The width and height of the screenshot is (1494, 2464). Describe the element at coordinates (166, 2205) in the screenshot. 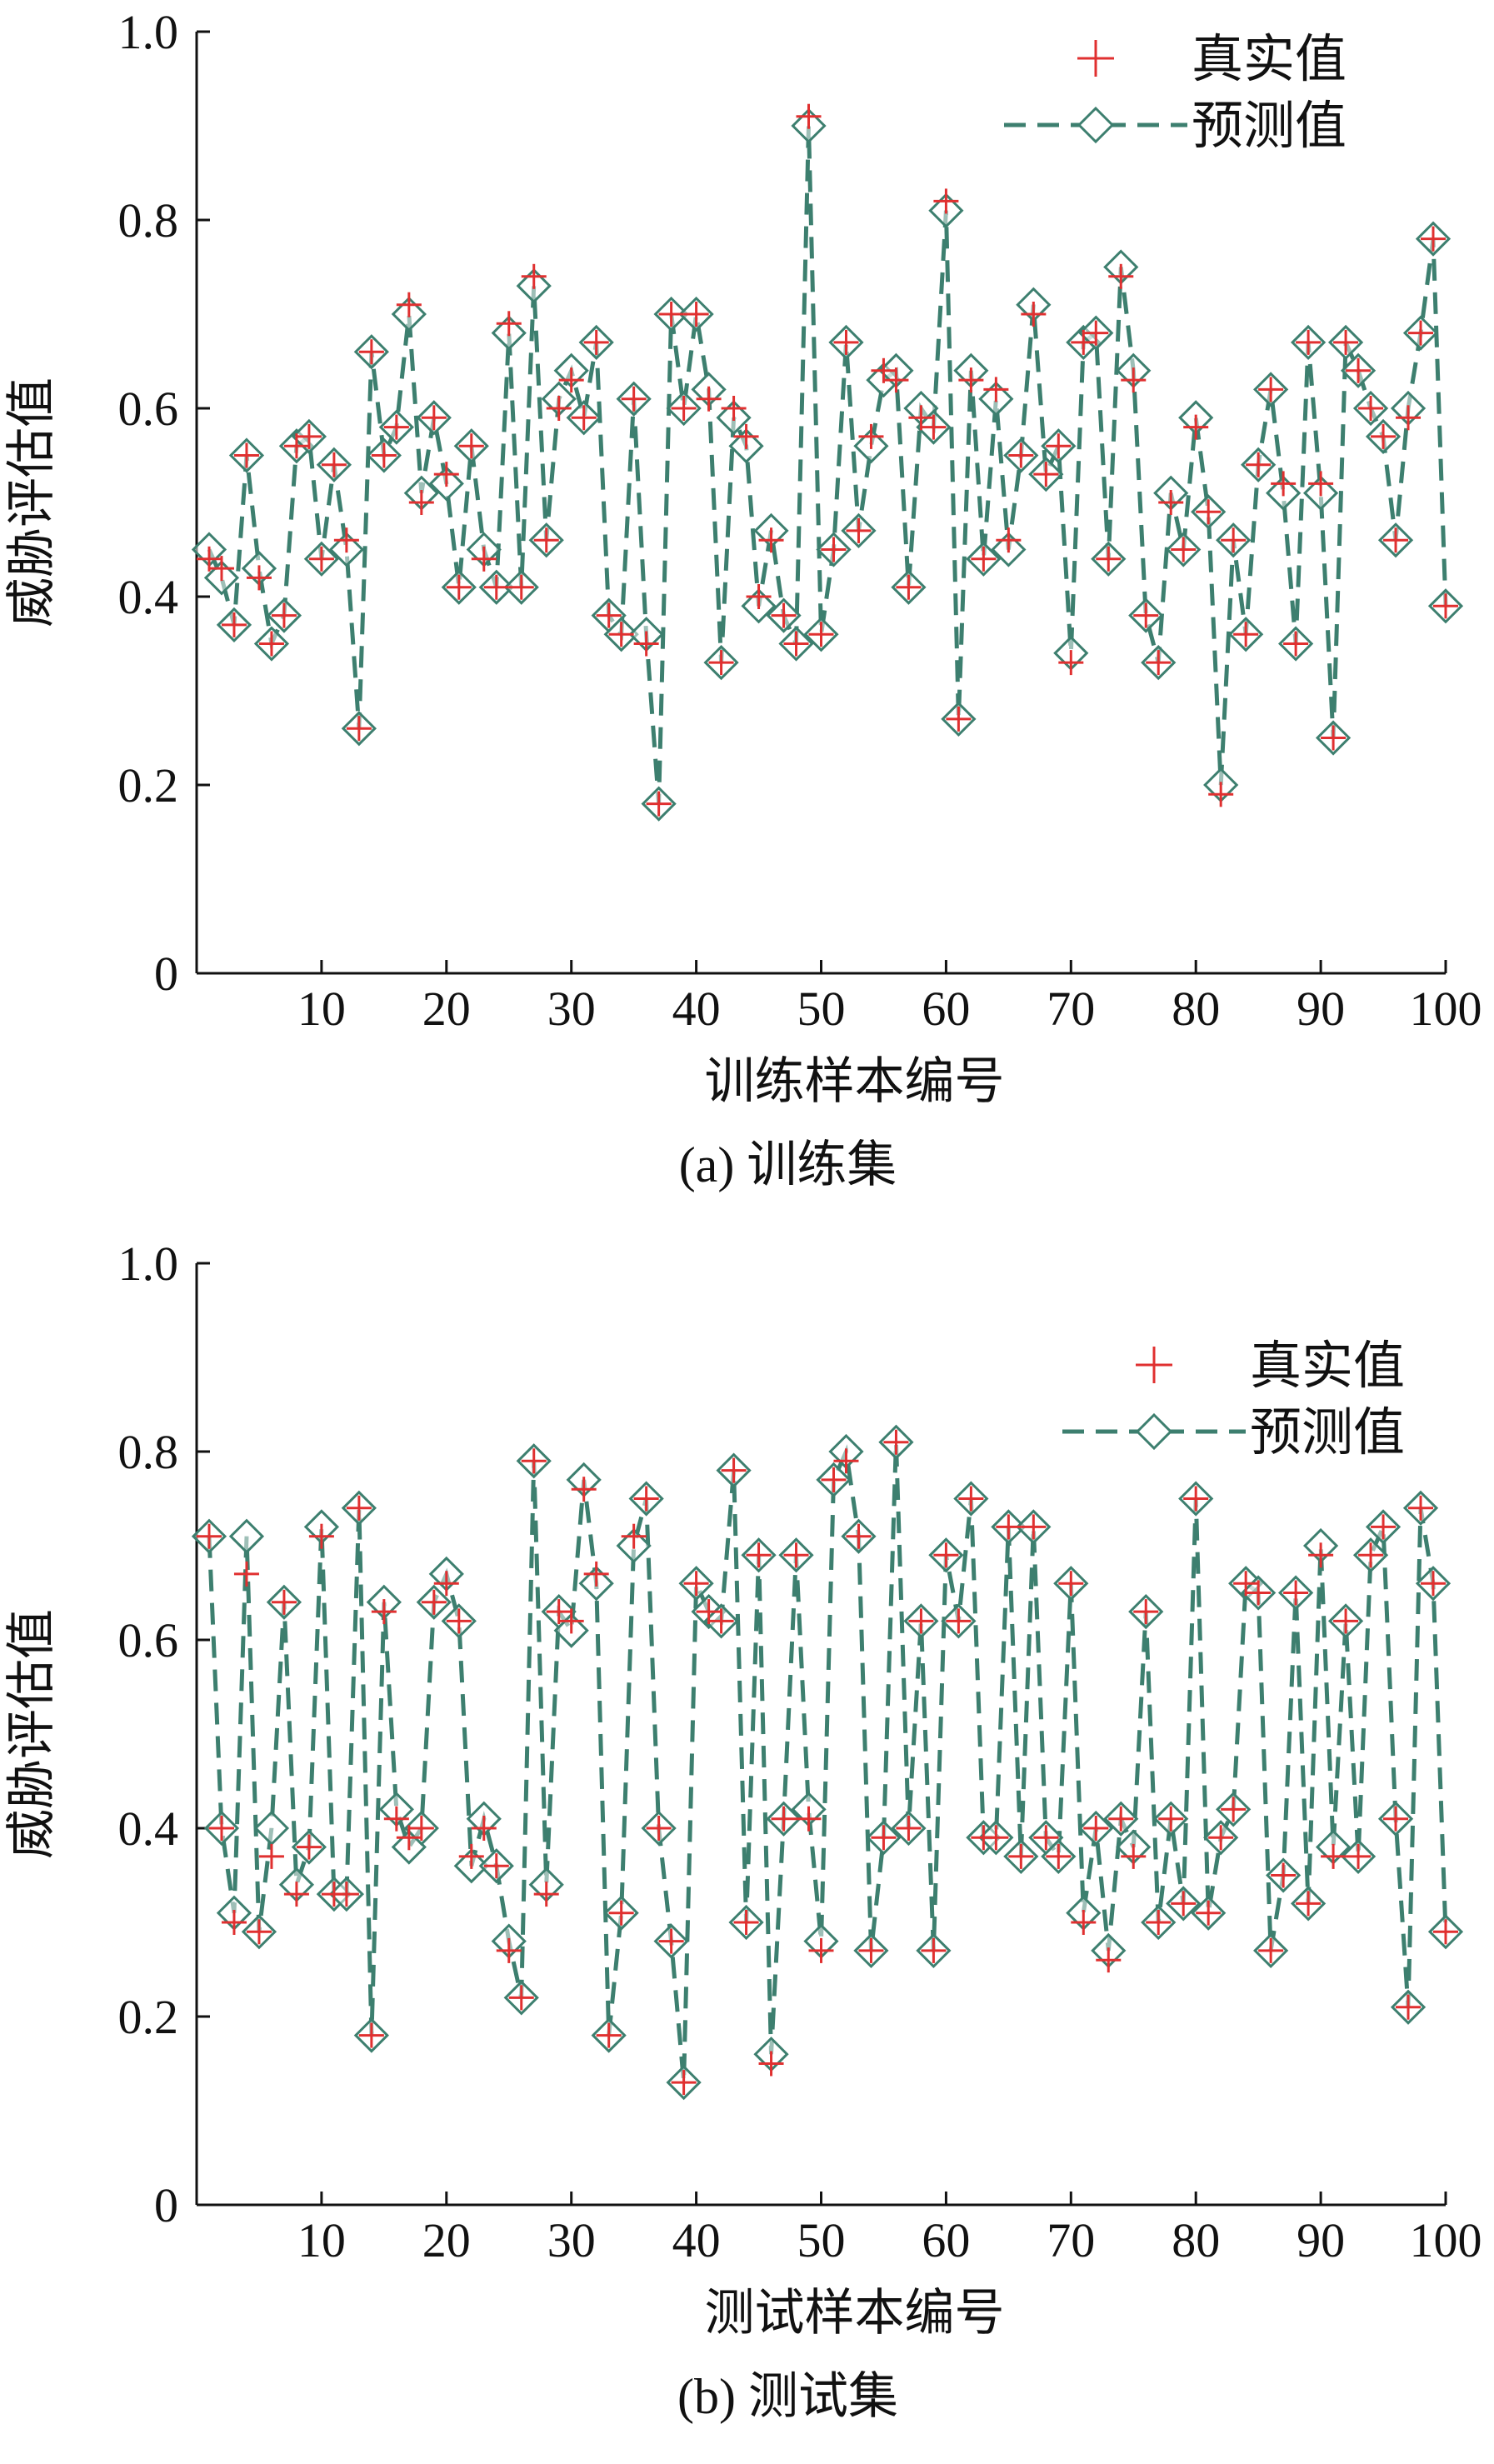

I see `y-tick-label: 0` at that location.